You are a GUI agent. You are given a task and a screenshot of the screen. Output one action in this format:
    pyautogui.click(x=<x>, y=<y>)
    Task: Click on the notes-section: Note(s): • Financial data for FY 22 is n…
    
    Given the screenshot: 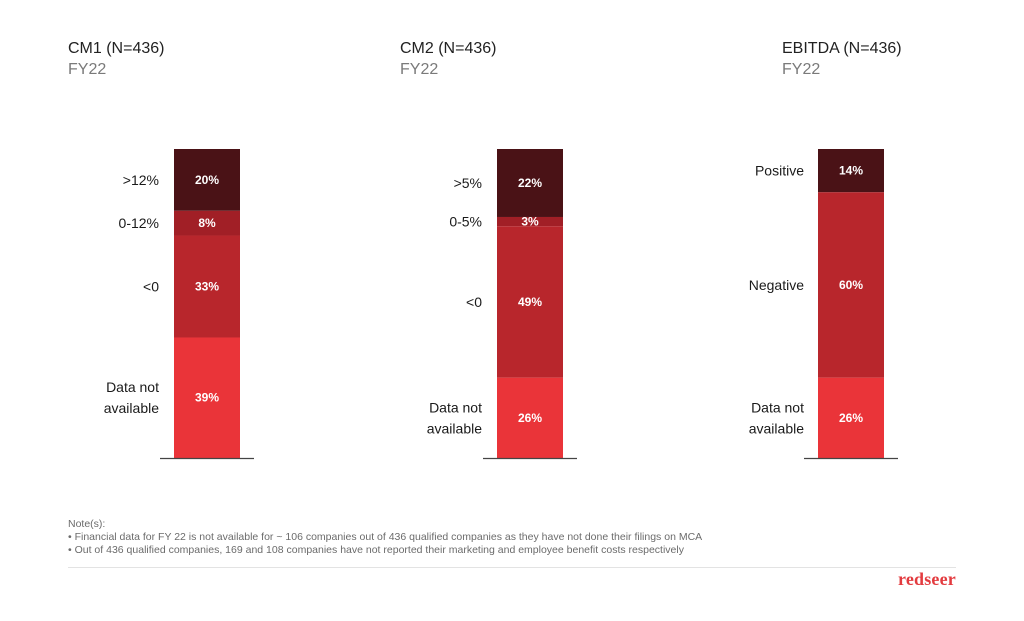 What is the action you would take?
    pyautogui.click(x=385, y=537)
    